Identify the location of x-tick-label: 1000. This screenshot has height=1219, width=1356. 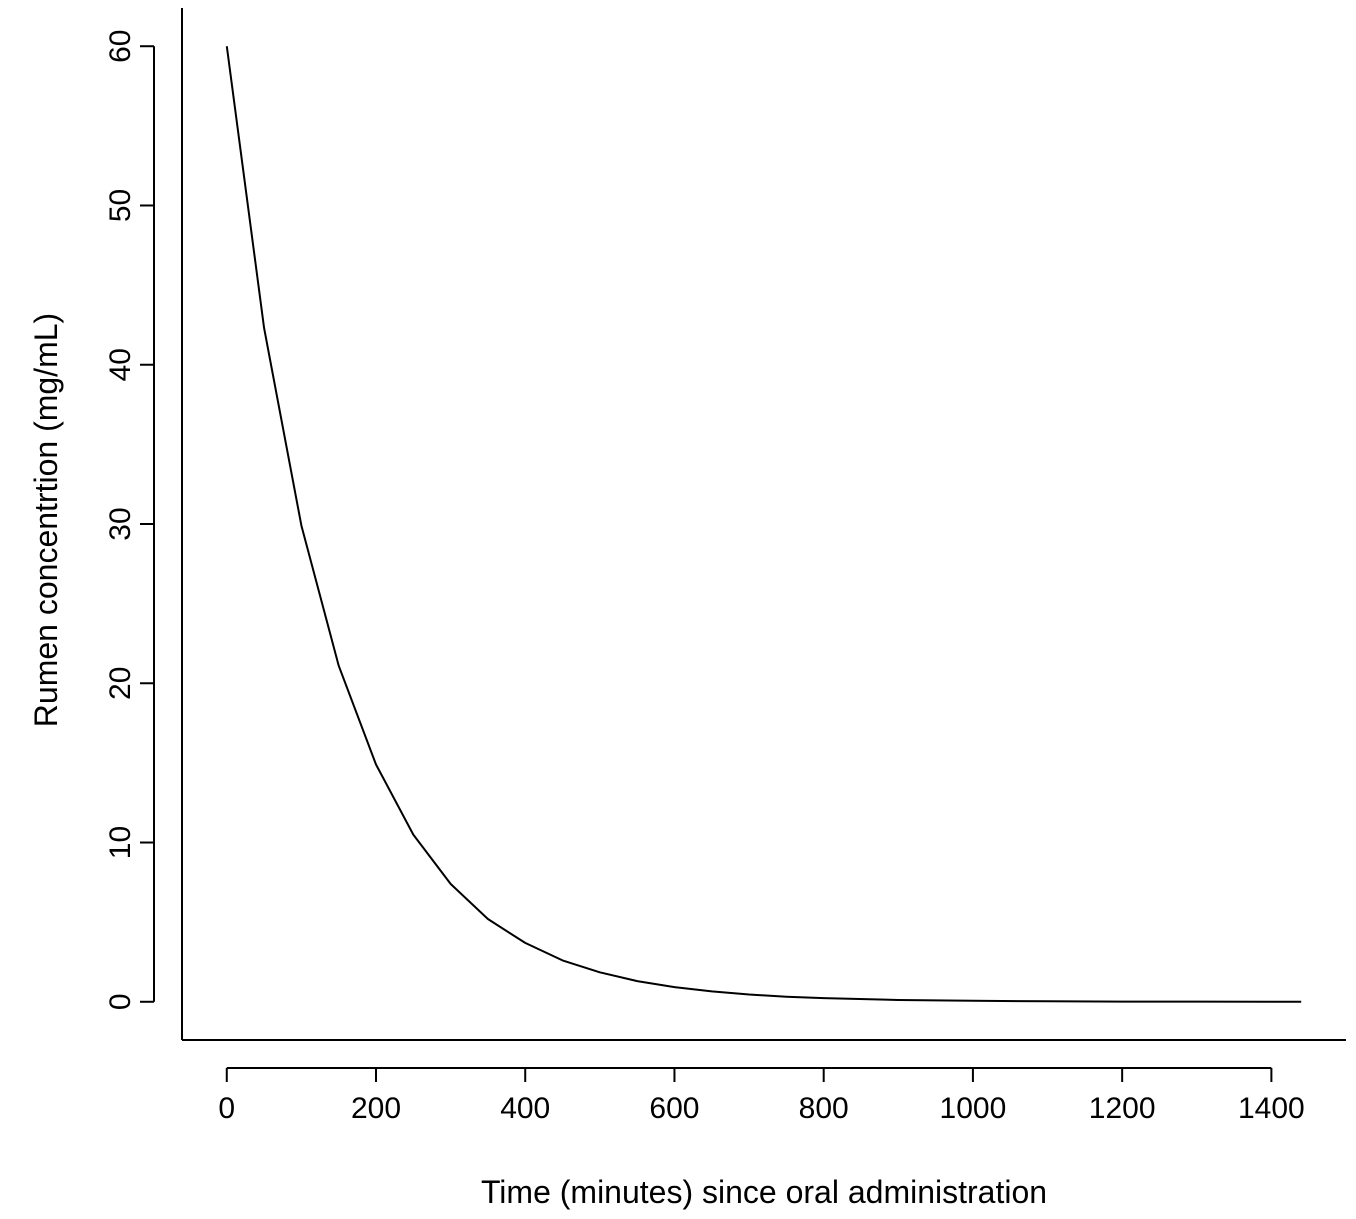
(973, 1108).